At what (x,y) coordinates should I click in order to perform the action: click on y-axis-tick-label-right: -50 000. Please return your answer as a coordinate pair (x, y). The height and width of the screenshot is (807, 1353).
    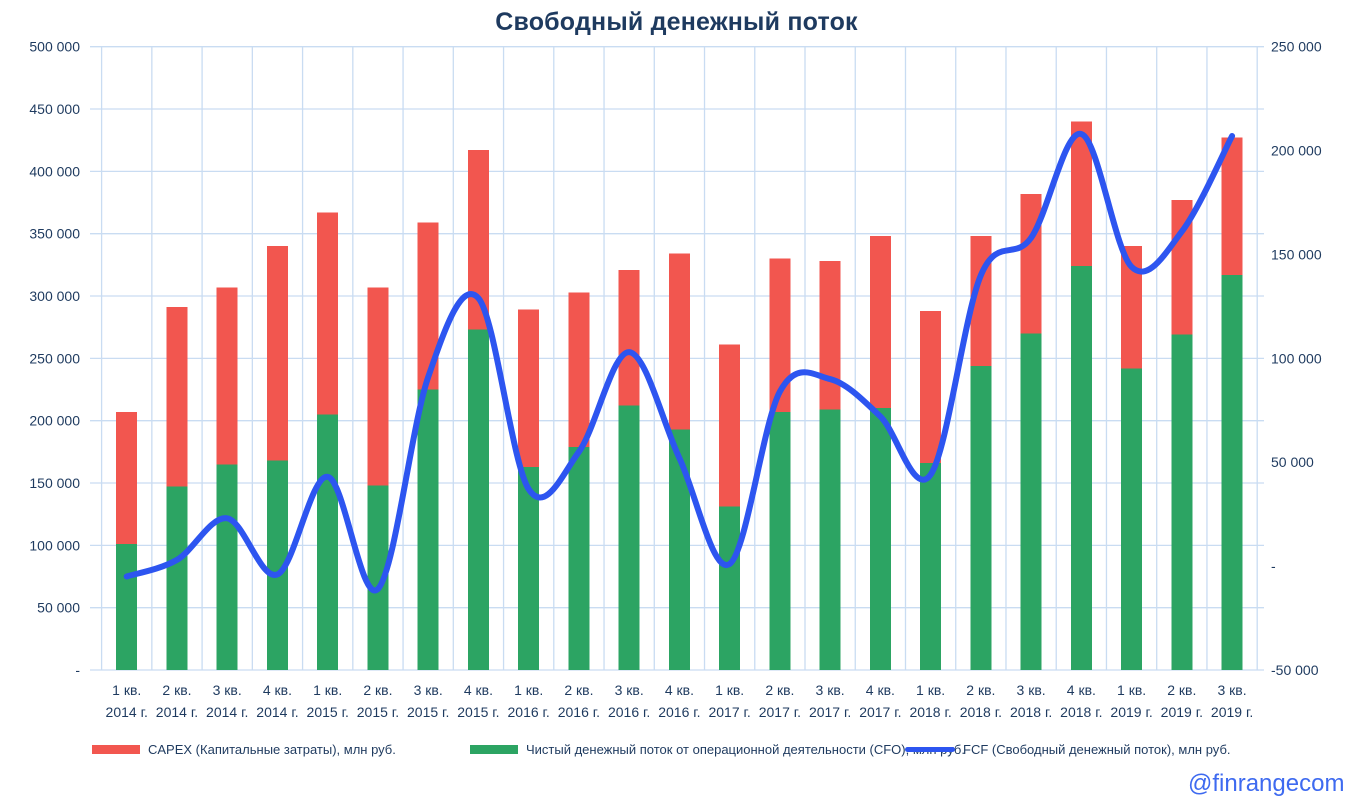
    Looking at the image, I should click on (1295, 670).